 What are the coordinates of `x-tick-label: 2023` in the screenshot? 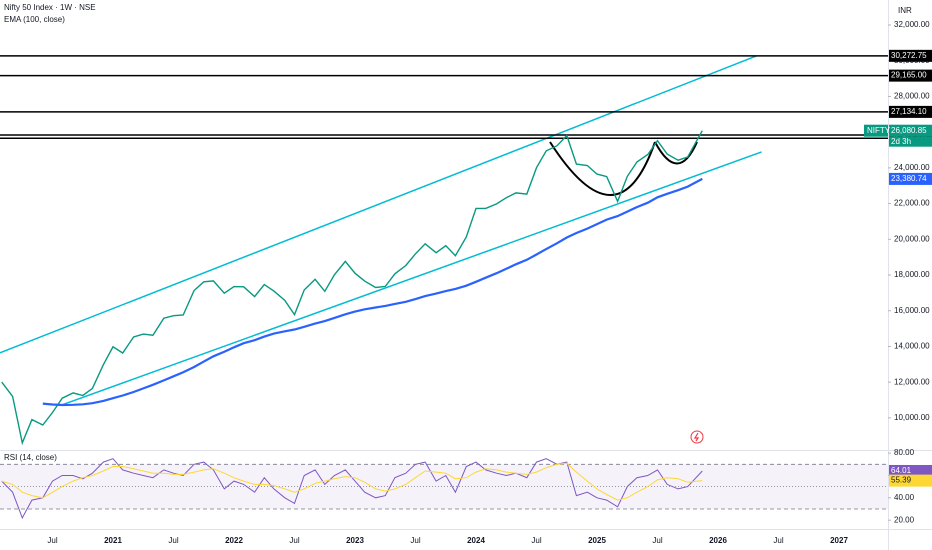 It's located at (355, 540).